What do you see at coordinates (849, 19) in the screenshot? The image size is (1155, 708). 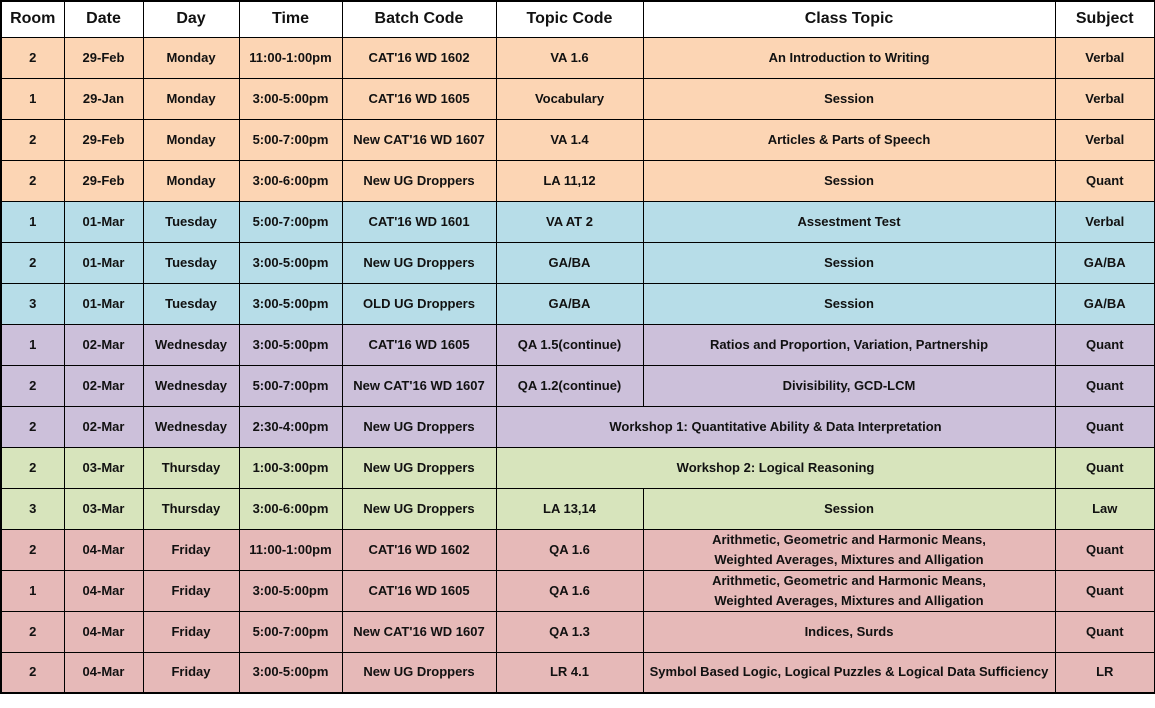 I see `col-header-class-topic: Class Topic` at bounding box center [849, 19].